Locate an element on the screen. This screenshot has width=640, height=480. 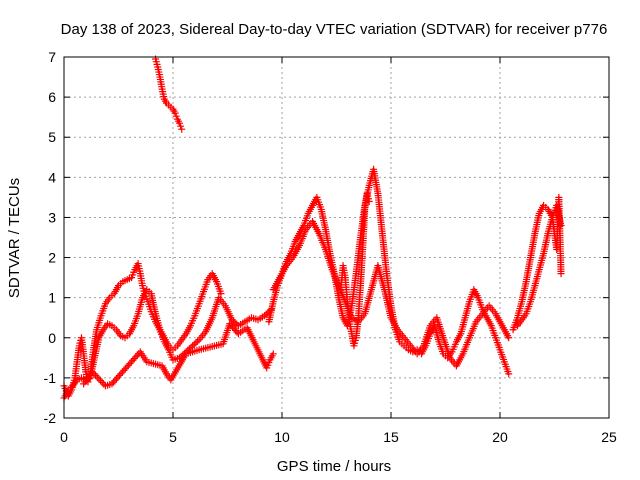
y-tick-label: 3 is located at coordinates (52, 217).